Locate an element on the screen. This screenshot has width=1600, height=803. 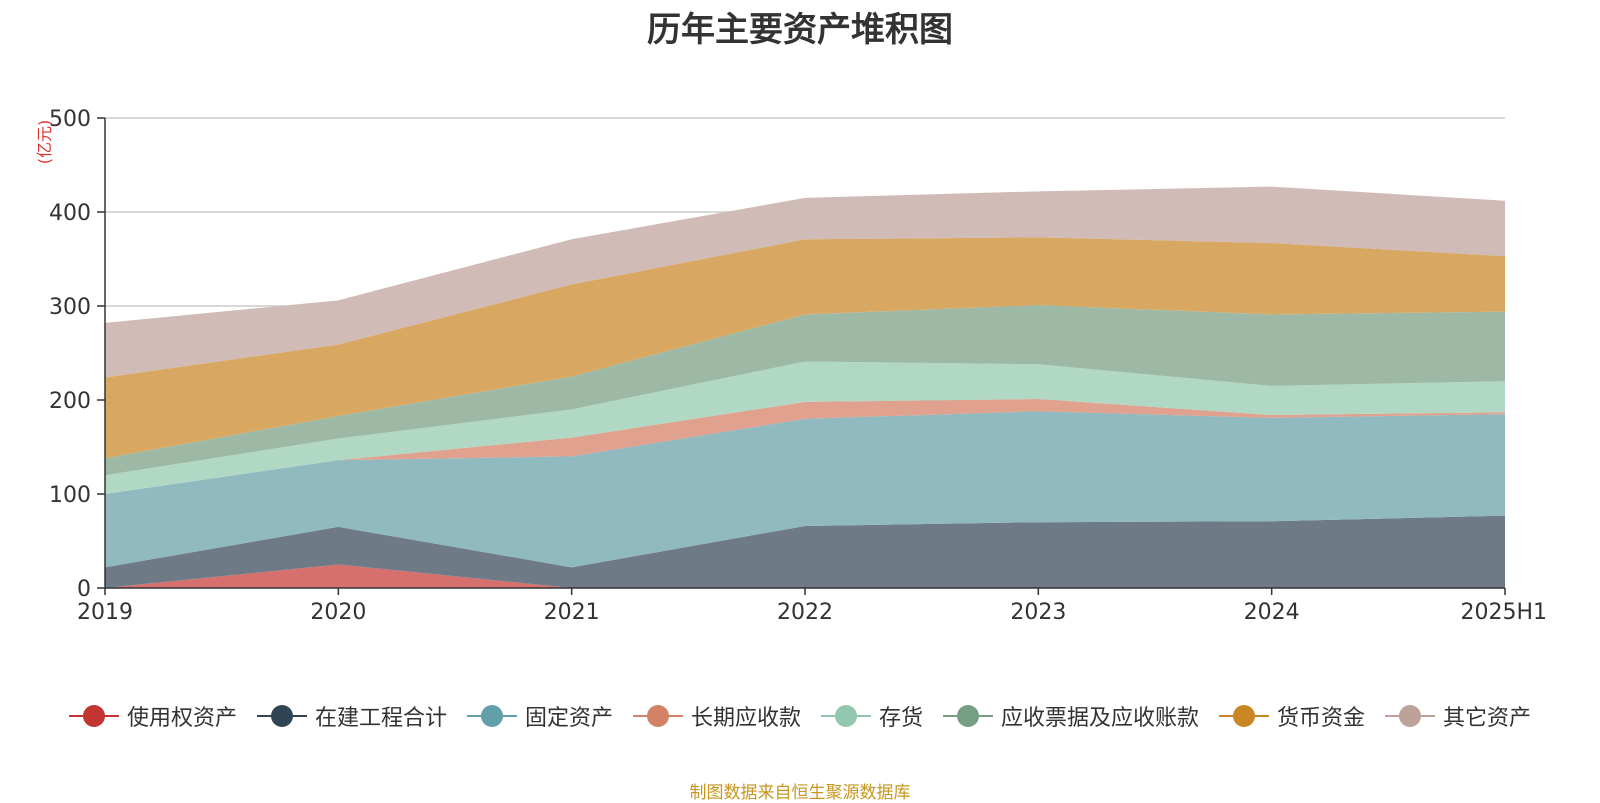
source-note: 制图数据来自恒生聚源数据库 is located at coordinates (800, 793).